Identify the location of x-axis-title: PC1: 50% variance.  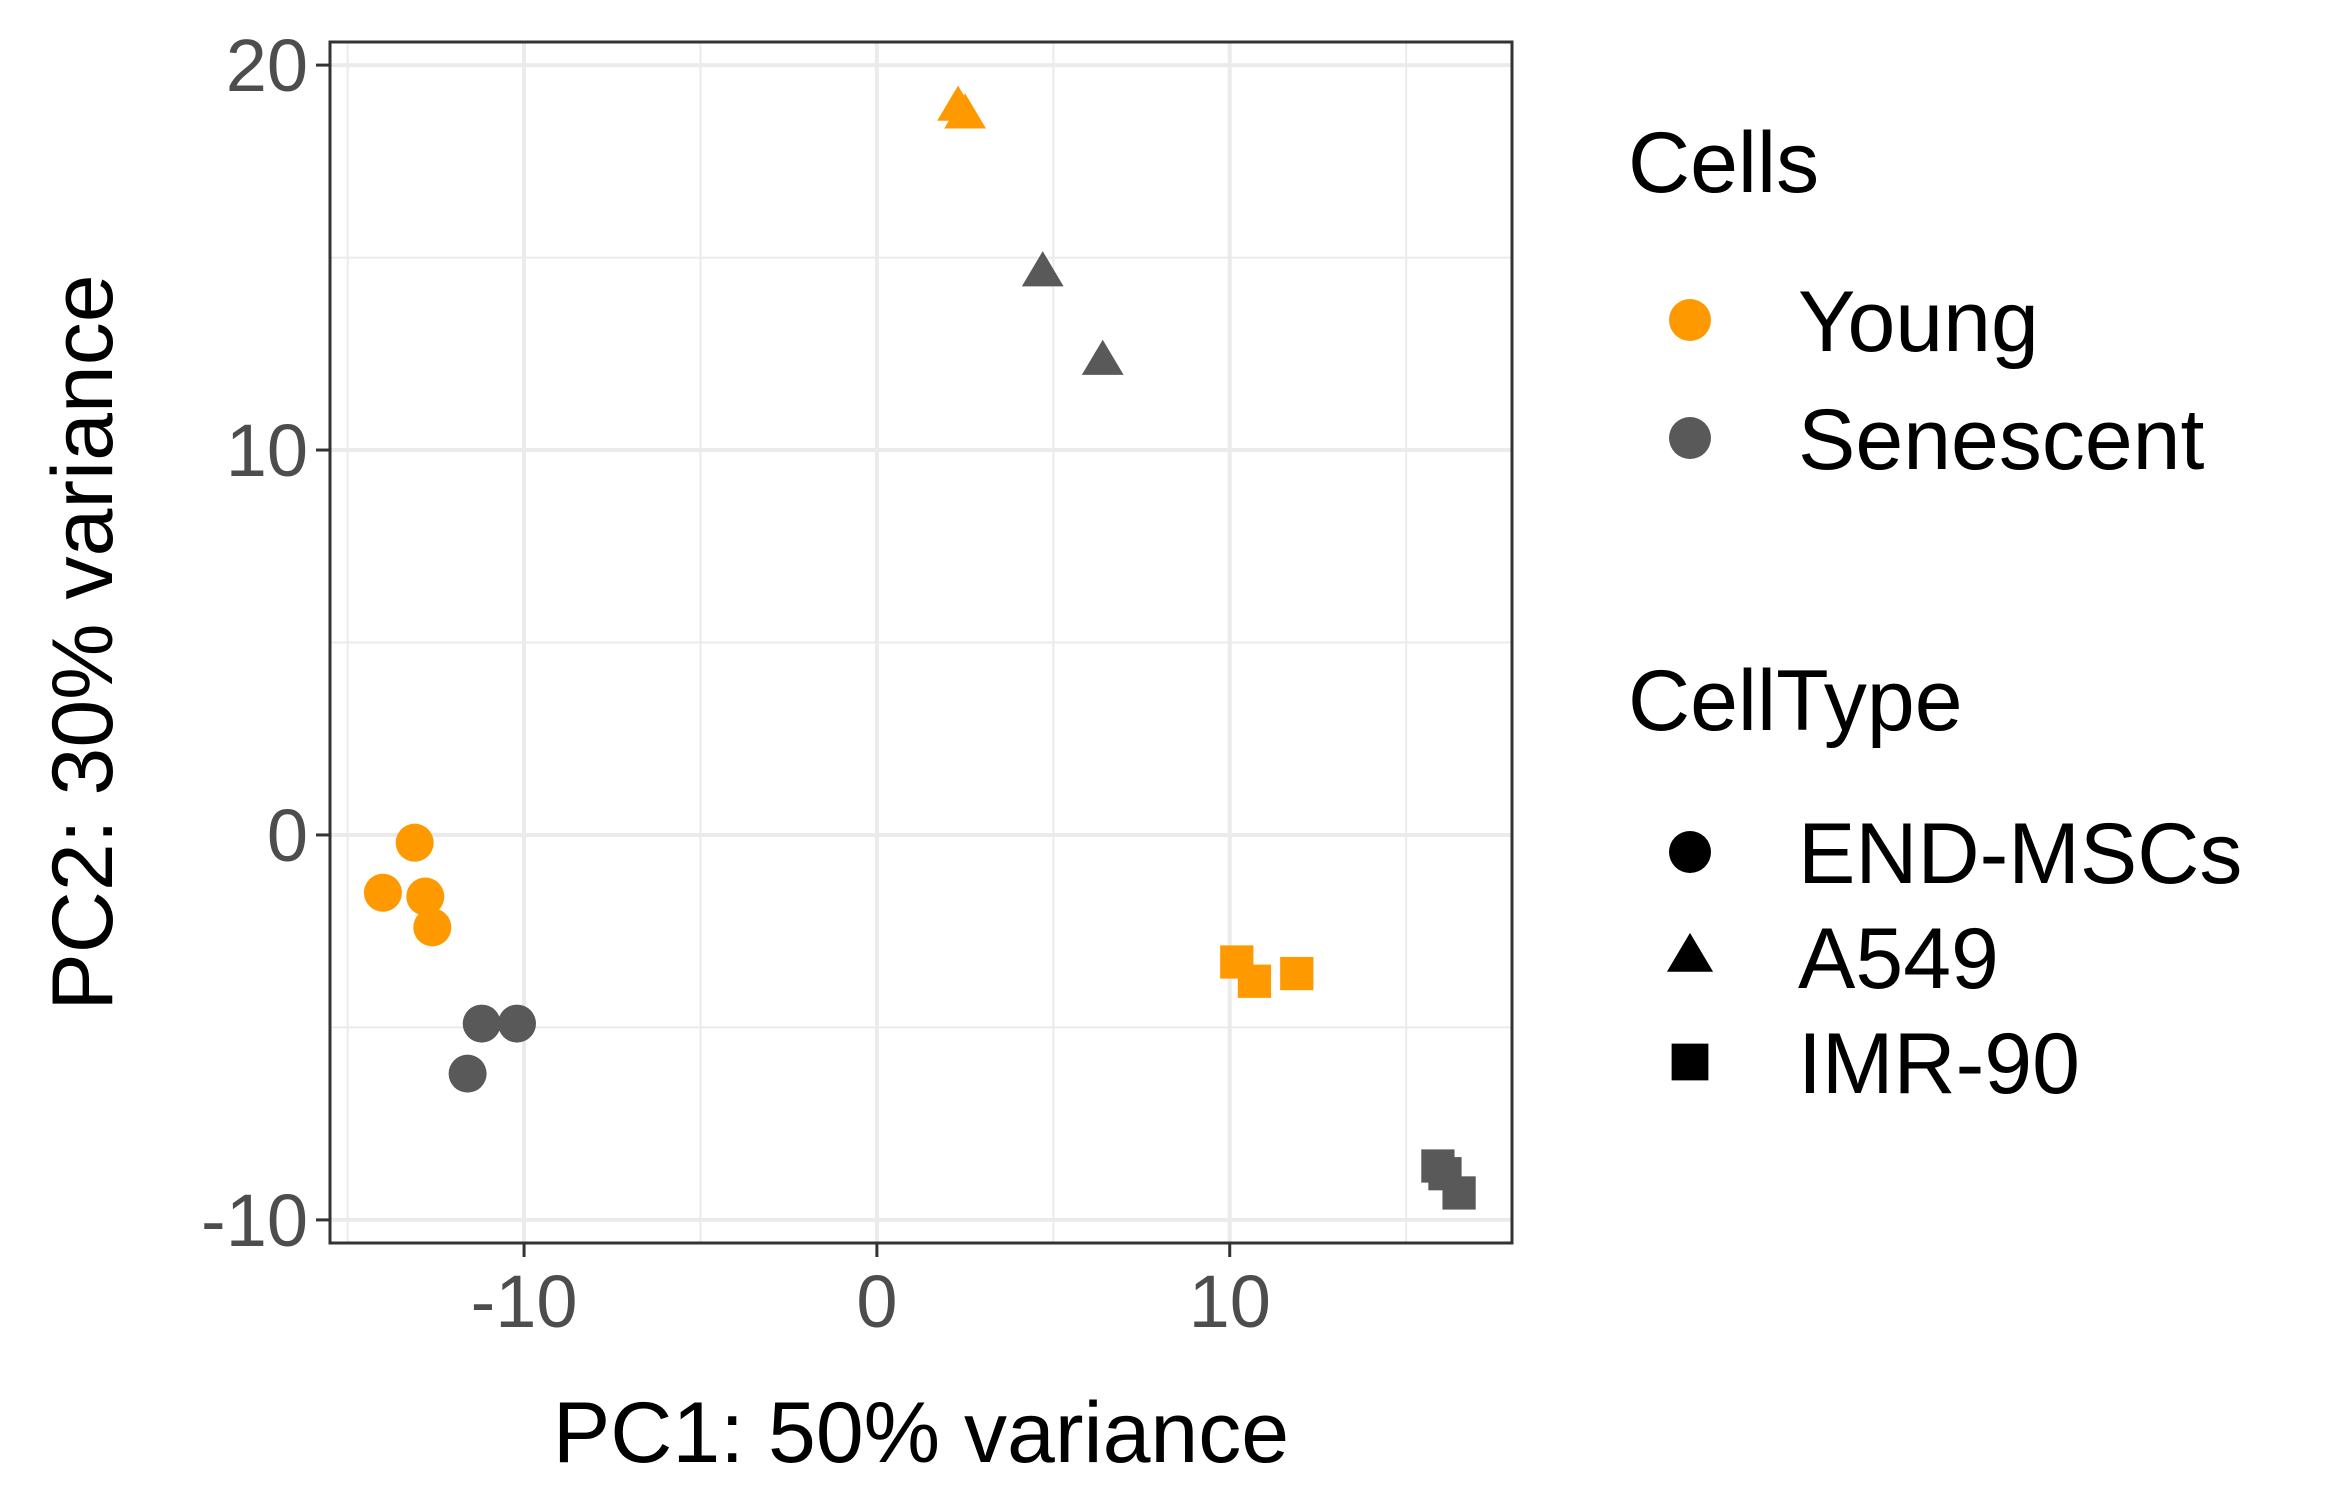
(921, 1433).